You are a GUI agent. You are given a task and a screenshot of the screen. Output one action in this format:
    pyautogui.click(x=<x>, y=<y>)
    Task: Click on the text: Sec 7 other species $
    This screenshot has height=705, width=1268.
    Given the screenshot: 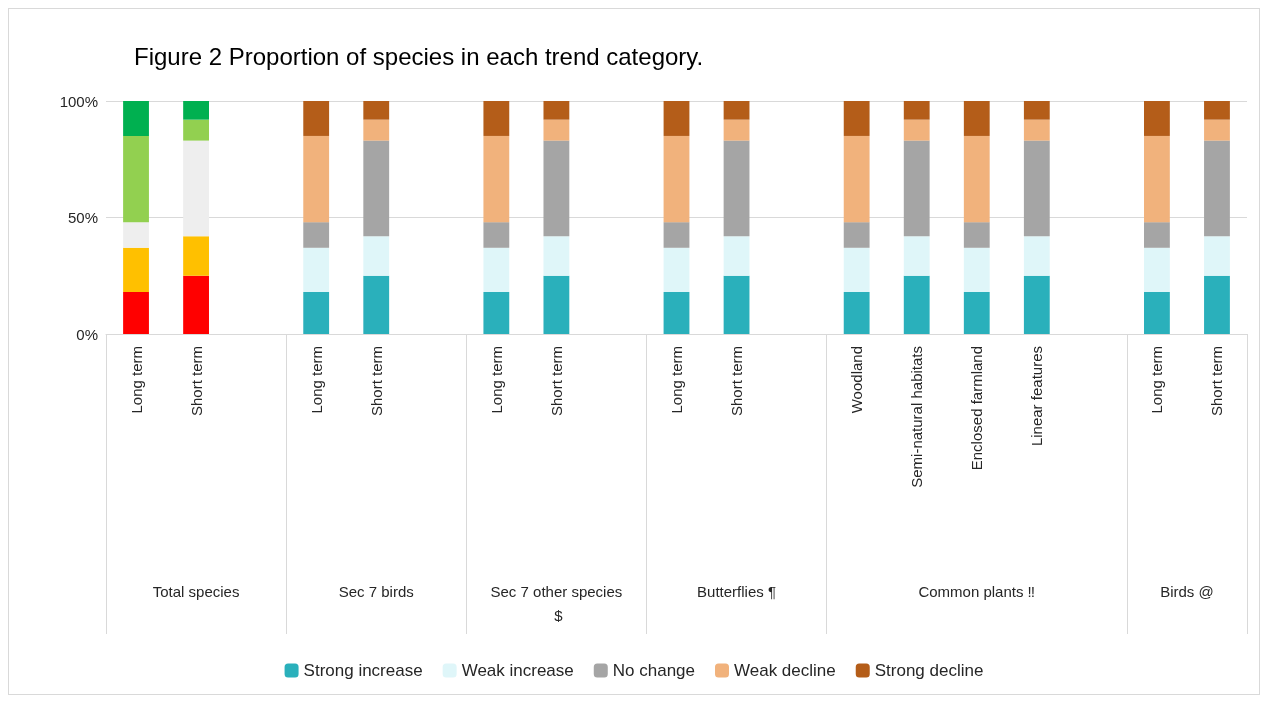 What is the action you would take?
    pyautogui.click(x=556, y=603)
    